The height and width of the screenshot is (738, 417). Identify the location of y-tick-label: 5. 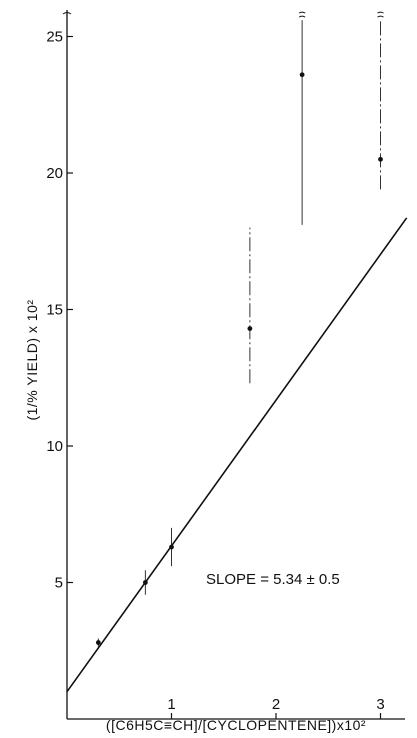
(59, 583).